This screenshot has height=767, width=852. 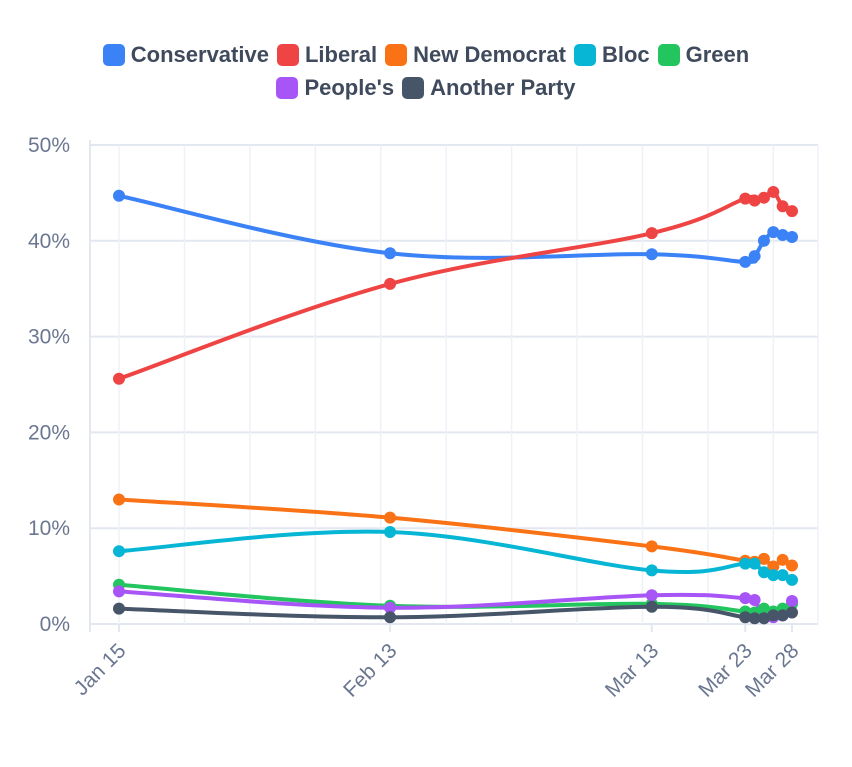 What do you see at coordinates (717, 54) in the screenshot?
I see `legend-label: Green` at bounding box center [717, 54].